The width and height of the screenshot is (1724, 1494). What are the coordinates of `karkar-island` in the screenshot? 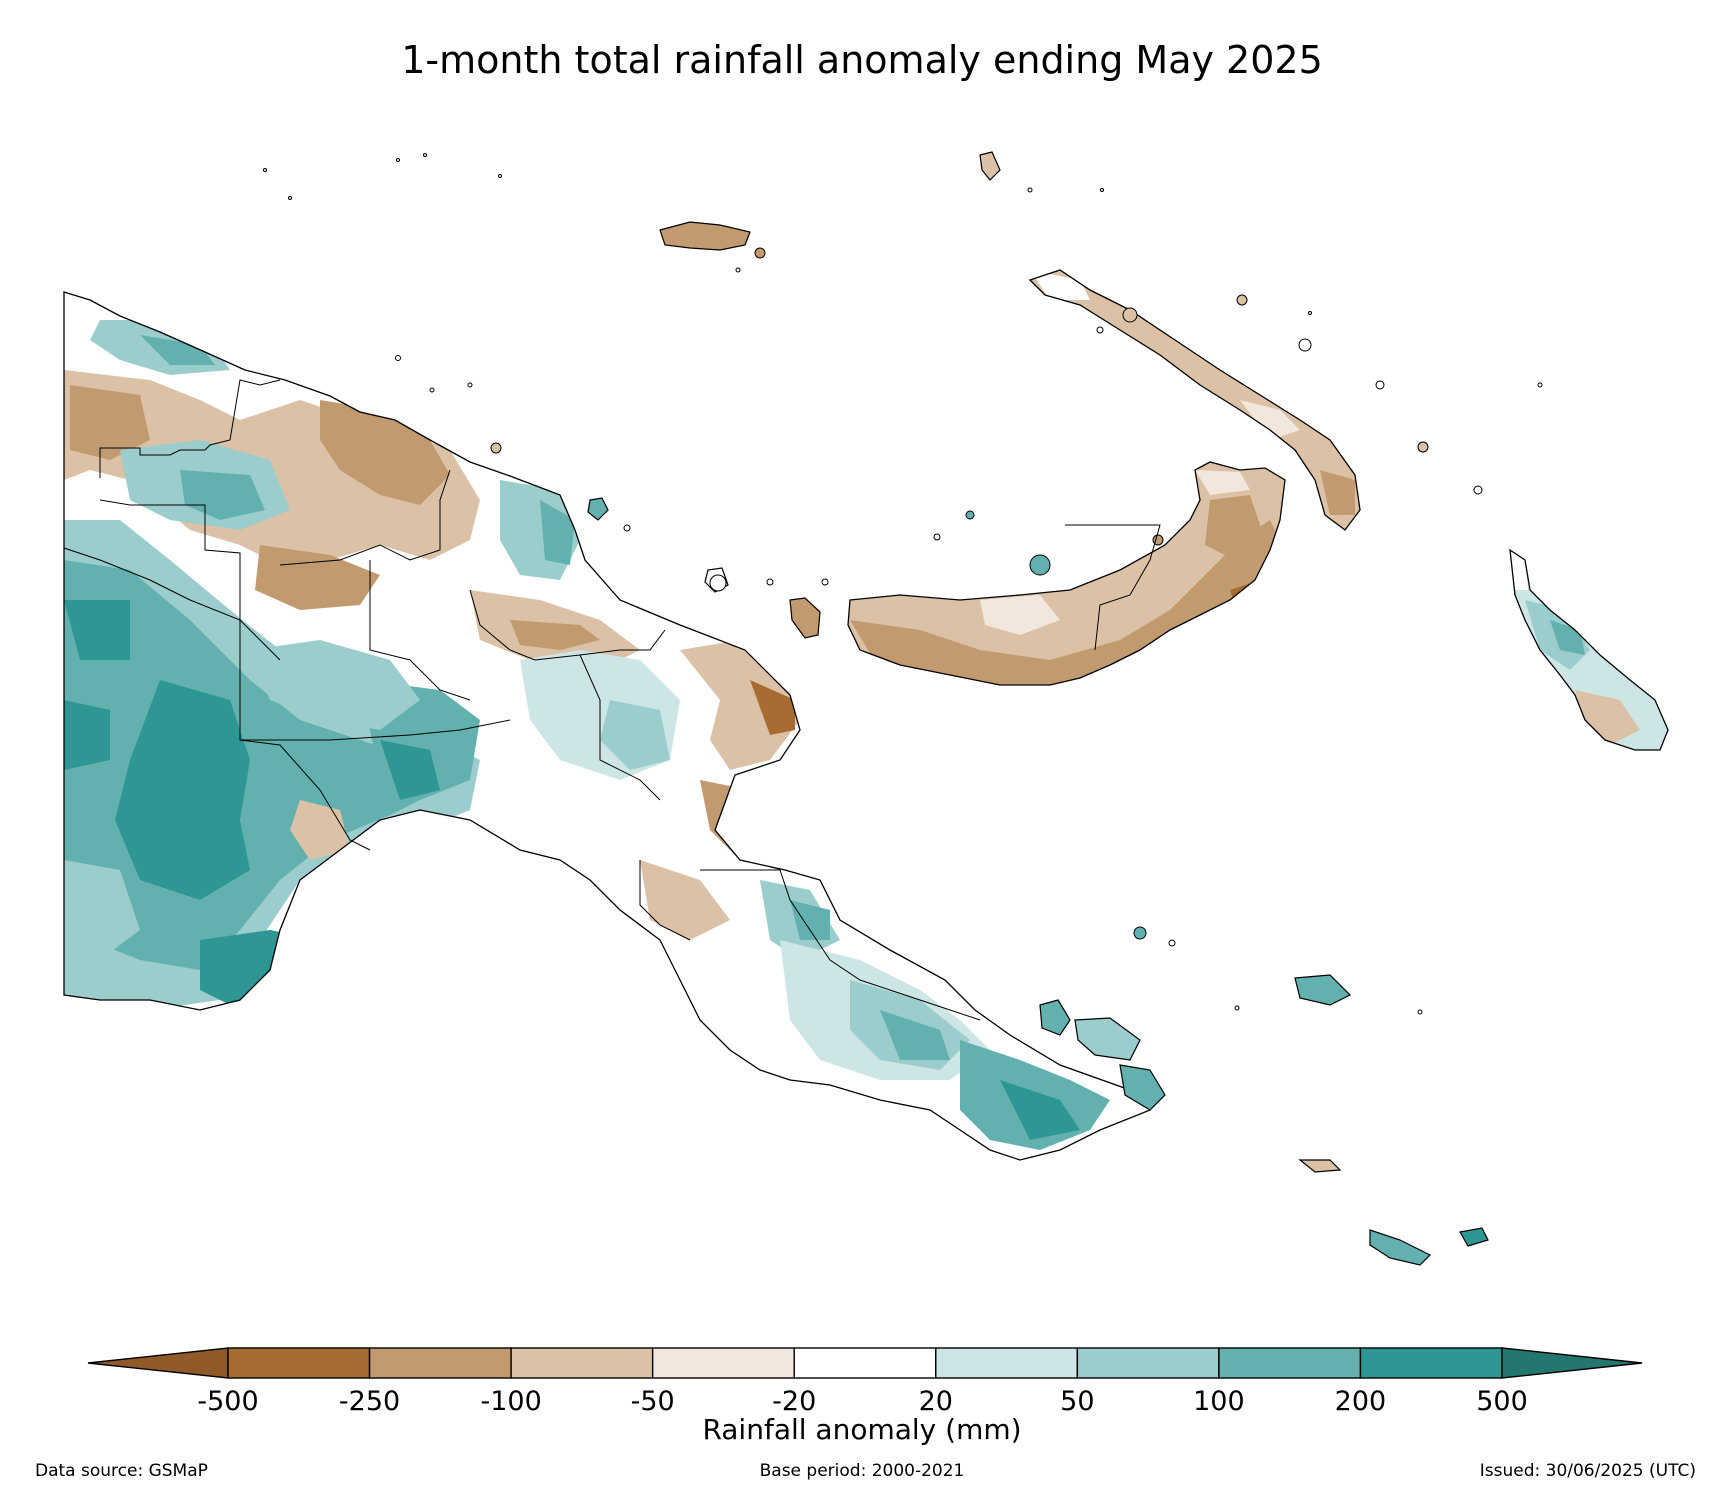 It's located at (598, 509).